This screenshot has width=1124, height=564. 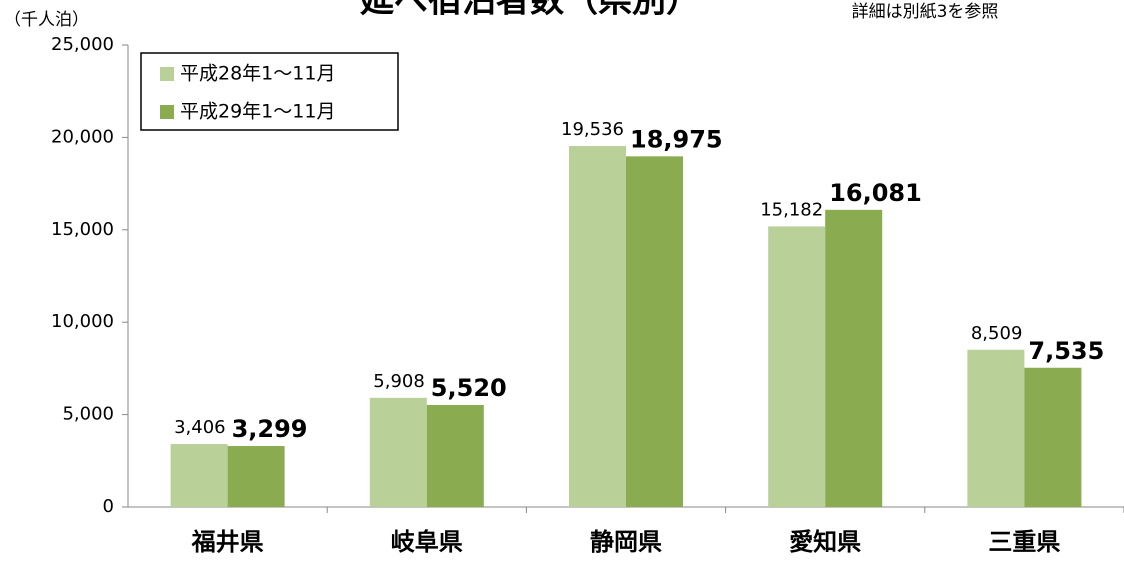 I want to click on chart-title: 延べ宿泊者数（県別）, so click(x=530, y=10).